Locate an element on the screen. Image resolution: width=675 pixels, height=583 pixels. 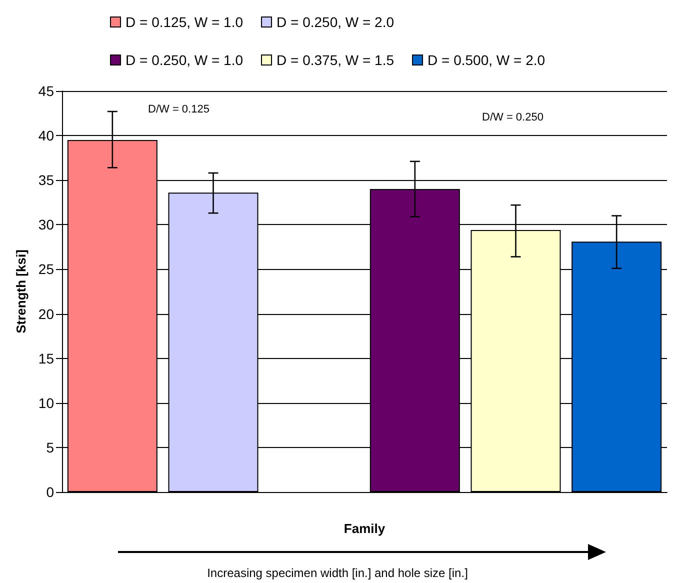
y-tick-label: 0 is located at coordinates (50, 492).